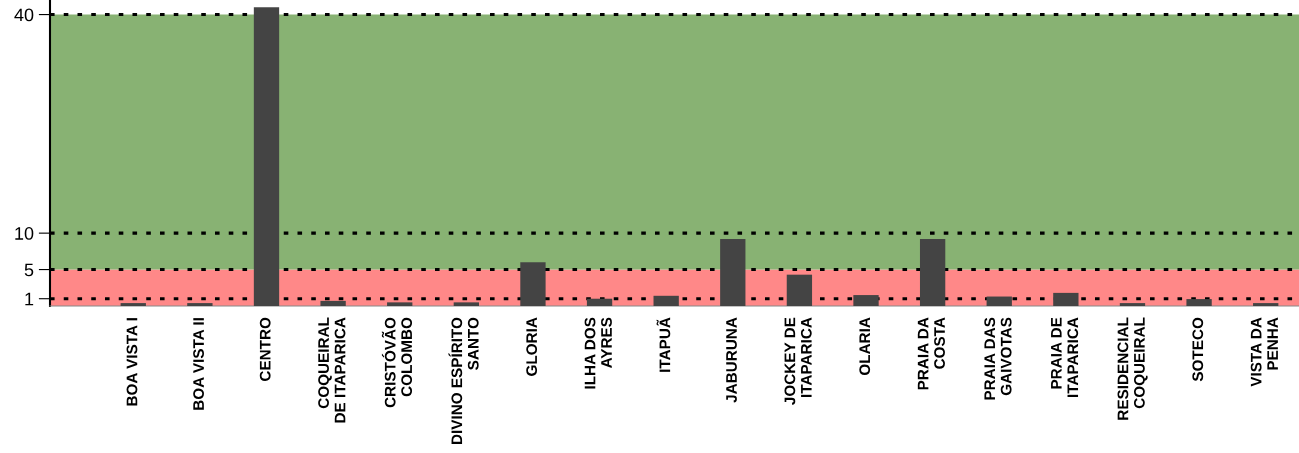  What do you see at coordinates (798, 361) in the screenshot?
I see `x-tick-label: JOCKEY DE ITAPARICA` at bounding box center [798, 361].